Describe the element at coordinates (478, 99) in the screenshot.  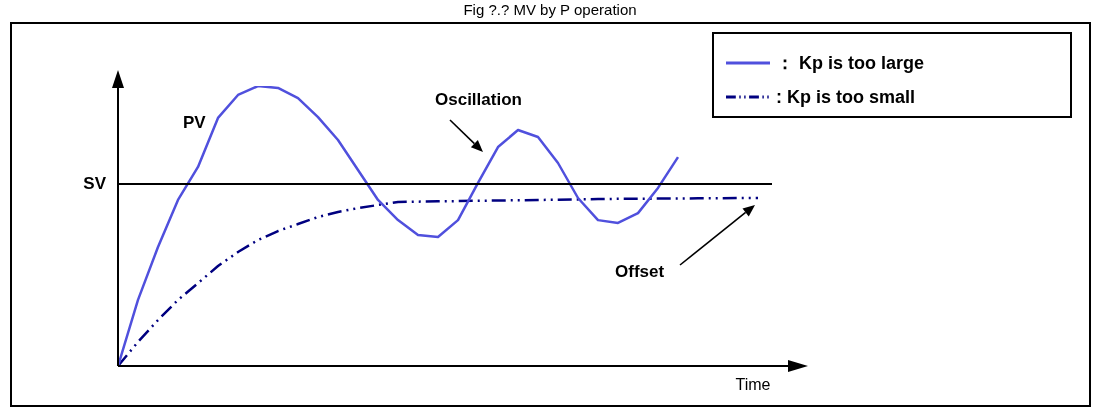
I see `annotation: Oscillation` at that location.